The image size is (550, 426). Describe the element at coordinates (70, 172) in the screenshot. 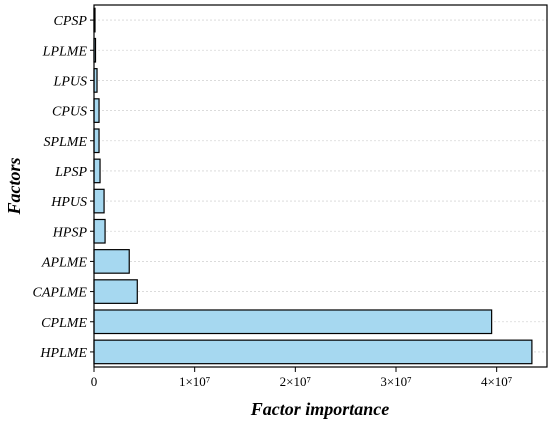

I see `y-tick-label: LPSP` at that location.